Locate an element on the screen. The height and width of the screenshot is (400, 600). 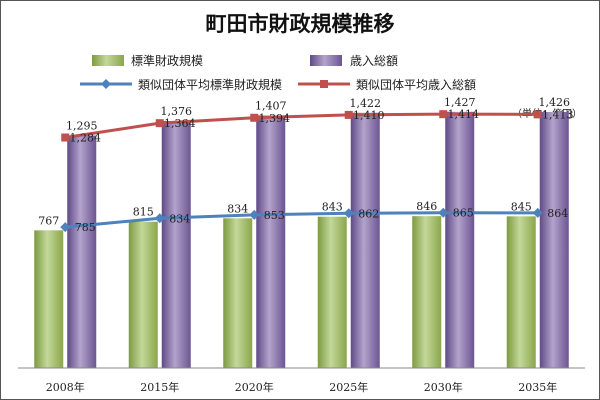
x-tick-label: 2008年 is located at coordinates (65, 387).